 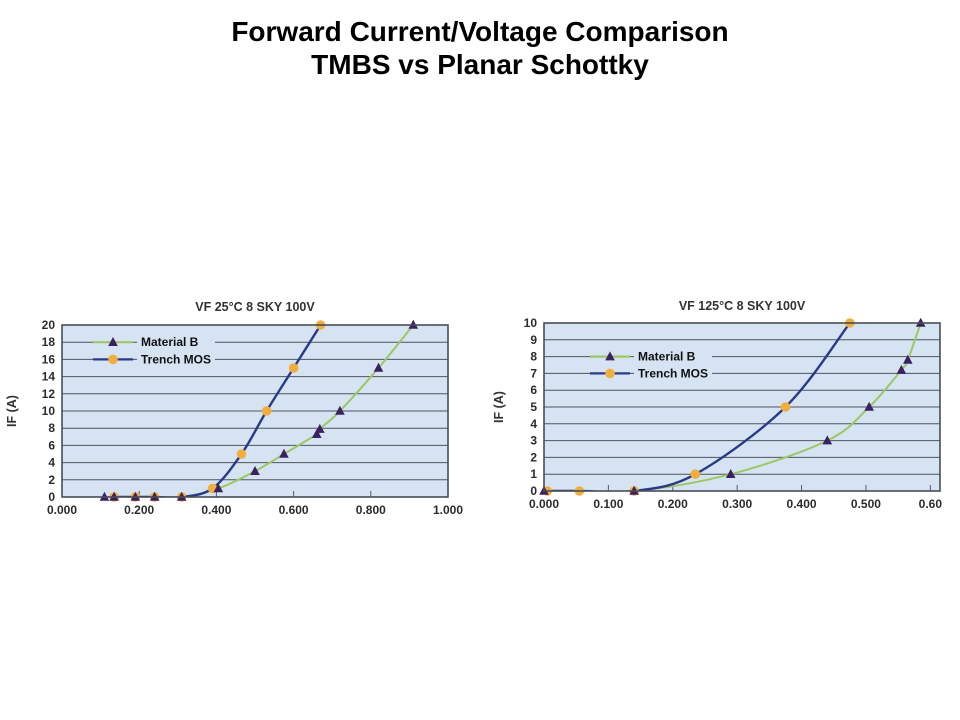 What do you see at coordinates (480, 31) in the screenshot?
I see `main-title-line1: Forward Current/Voltage Comparison` at bounding box center [480, 31].